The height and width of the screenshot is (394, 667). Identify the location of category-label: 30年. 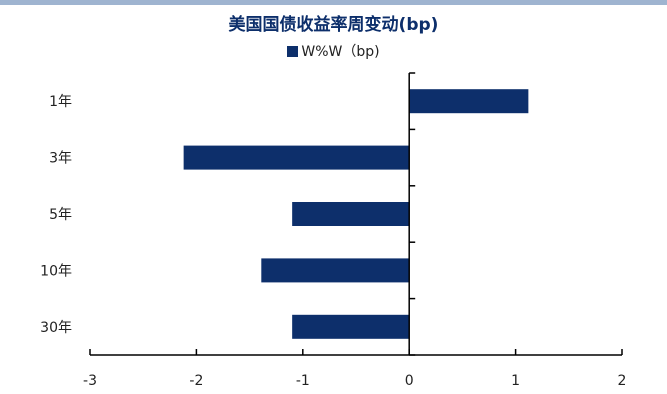
(56, 328).